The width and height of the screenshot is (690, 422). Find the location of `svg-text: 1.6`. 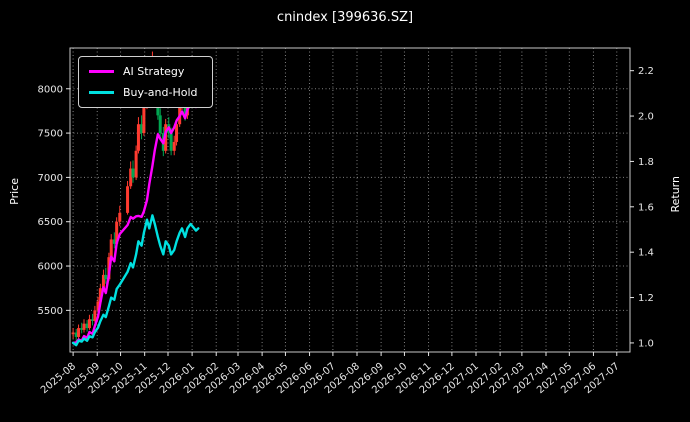

svg-text: 1.6 is located at coordinates (646, 207).